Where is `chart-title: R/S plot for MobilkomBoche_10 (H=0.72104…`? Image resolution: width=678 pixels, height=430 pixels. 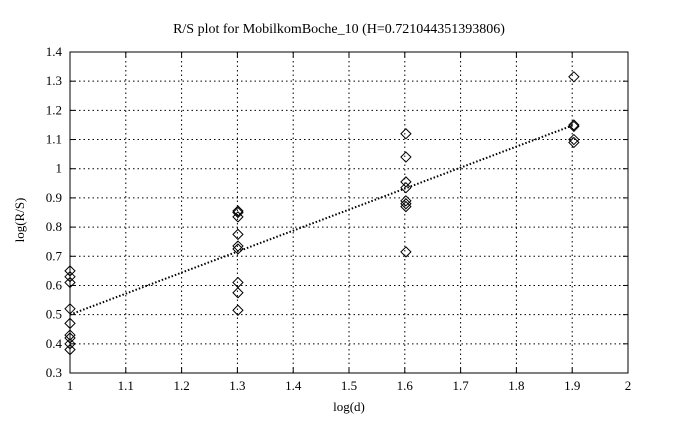 chart-title: R/S plot for MobilkomBoche_10 (H=0.72104… is located at coordinates (339, 29).